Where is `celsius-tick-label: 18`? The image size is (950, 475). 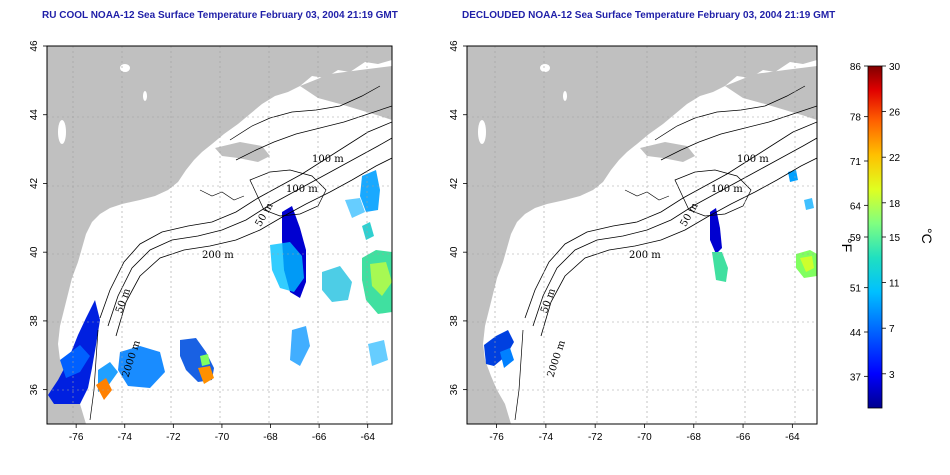 celsius-tick-label: 18 is located at coordinates (895, 204).